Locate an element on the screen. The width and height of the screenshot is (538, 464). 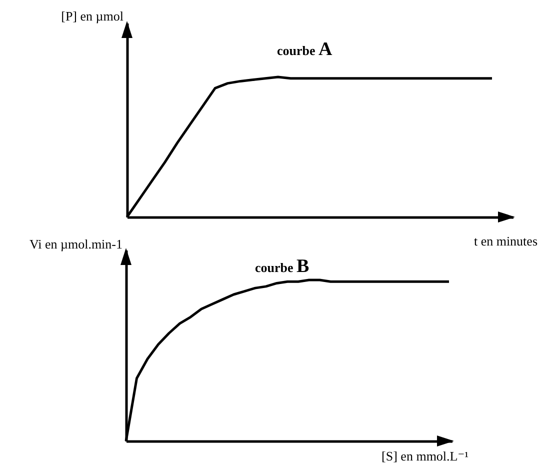
y-axis-title: [P] en µmol is located at coordinates (92, 16).